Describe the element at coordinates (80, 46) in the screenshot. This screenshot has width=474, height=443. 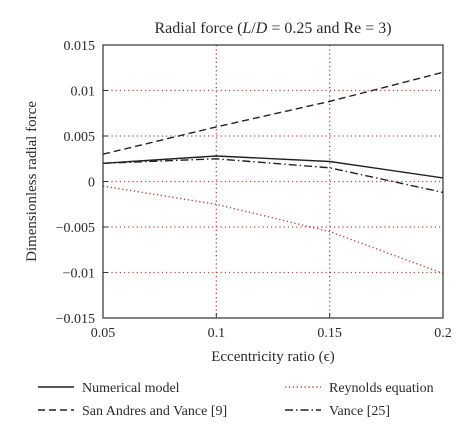
I see `y-tick-label: 0.015` at that location.